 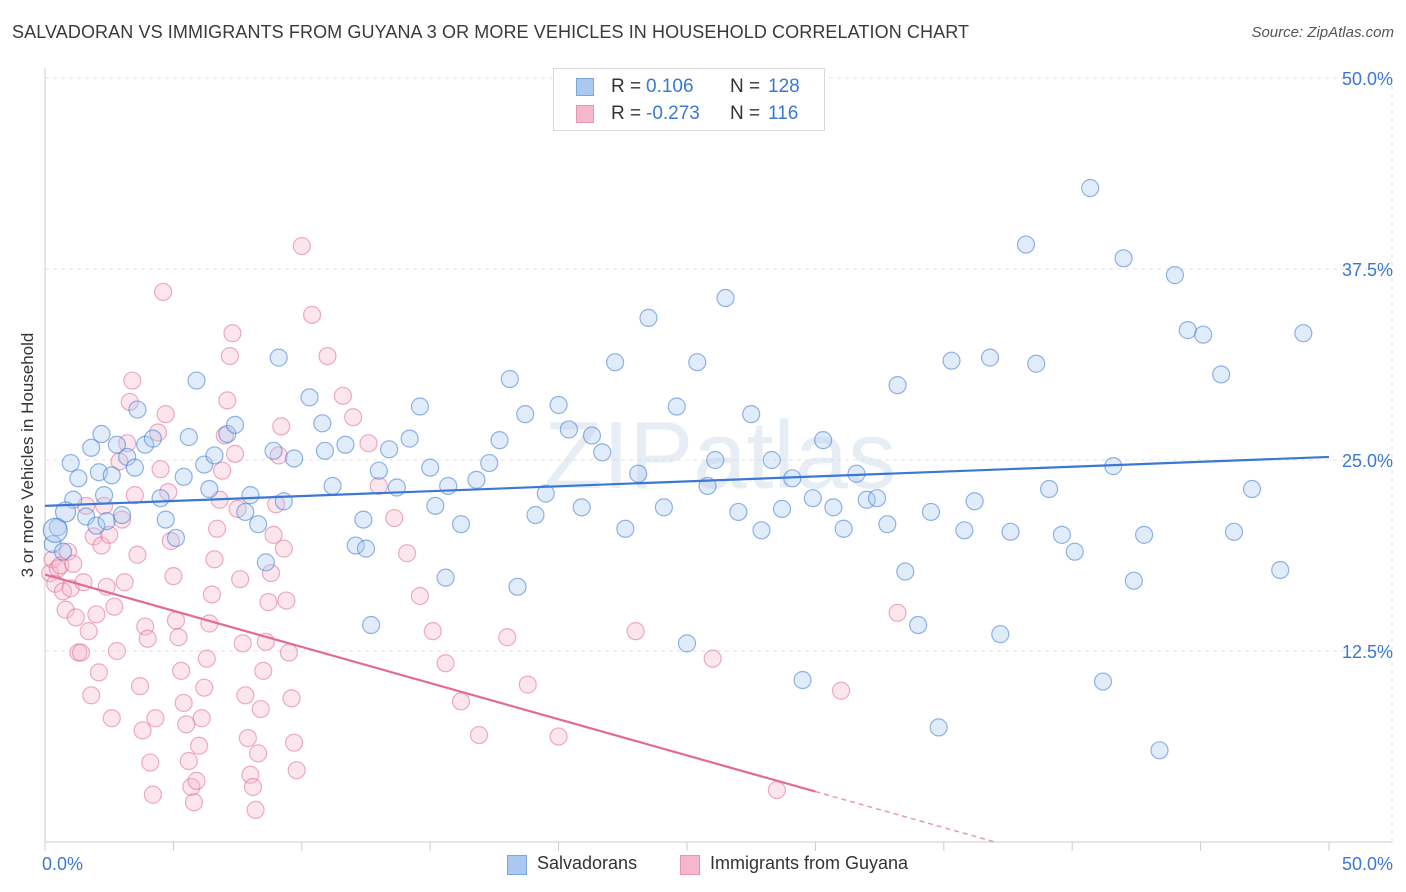 I want to click on x-tick-label: 0.0%, so click(x=62, y=864).